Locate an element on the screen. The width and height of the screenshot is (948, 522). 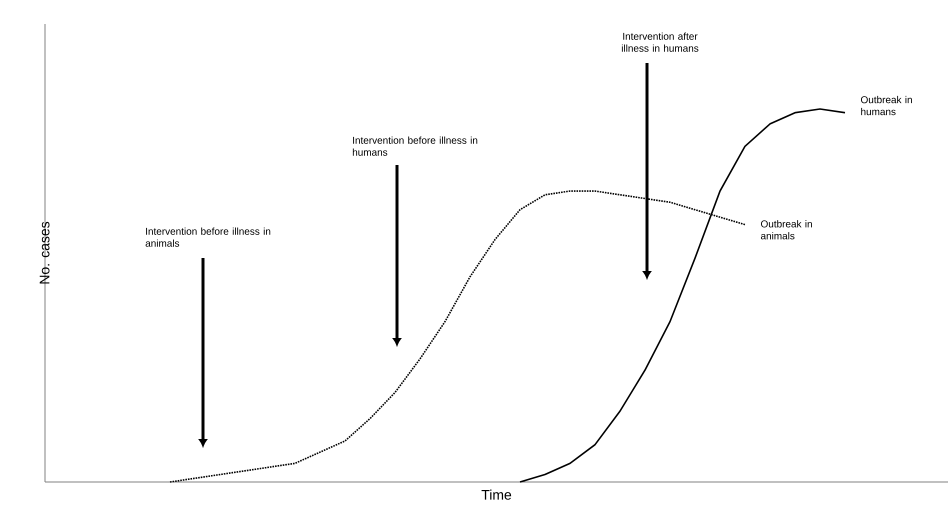
annotation: Intervention before illness in animals is located at coordinates (208, 237).